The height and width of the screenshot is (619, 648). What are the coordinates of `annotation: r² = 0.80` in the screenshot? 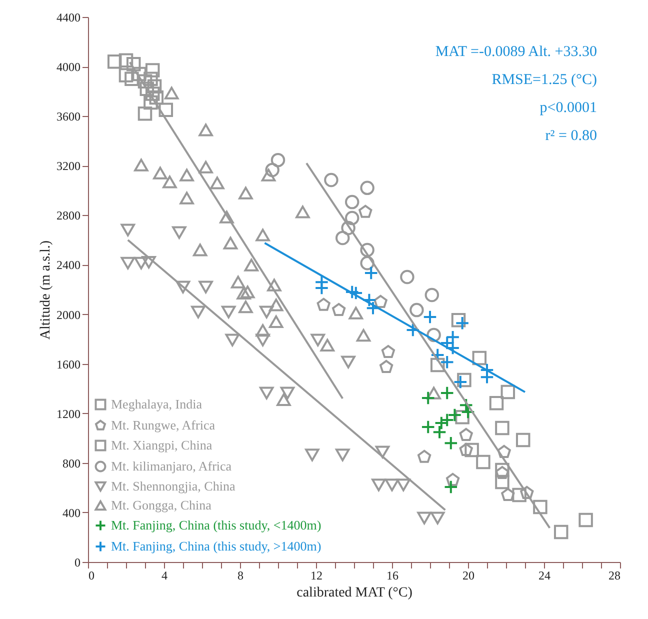 It's located at (571, 136).